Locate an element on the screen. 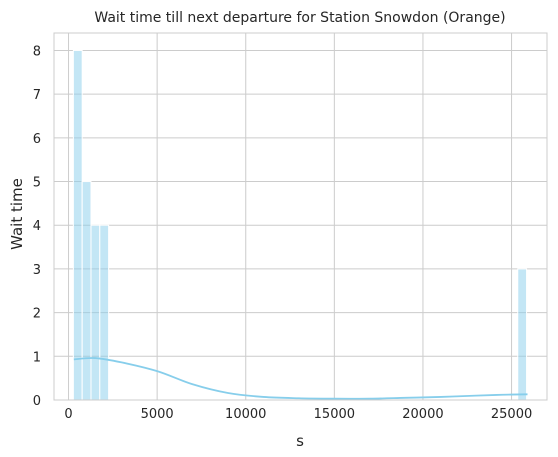  x-tick-label: 5000 is located at coordinates (157, 414).